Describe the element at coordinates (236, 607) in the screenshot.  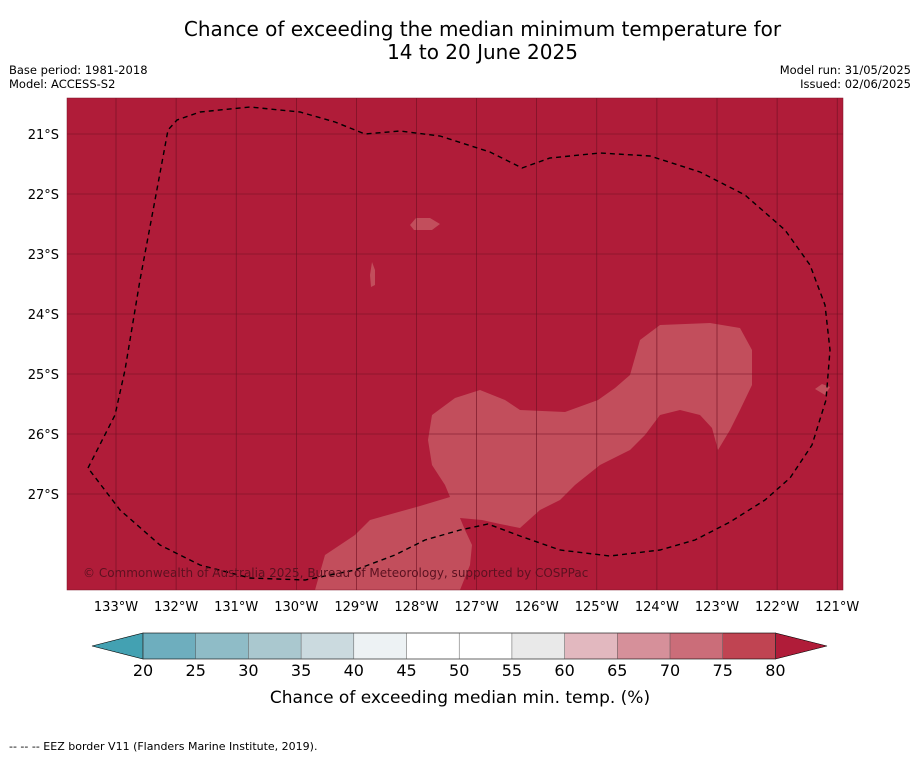
I see `longitude-label: 131°W` at that location.